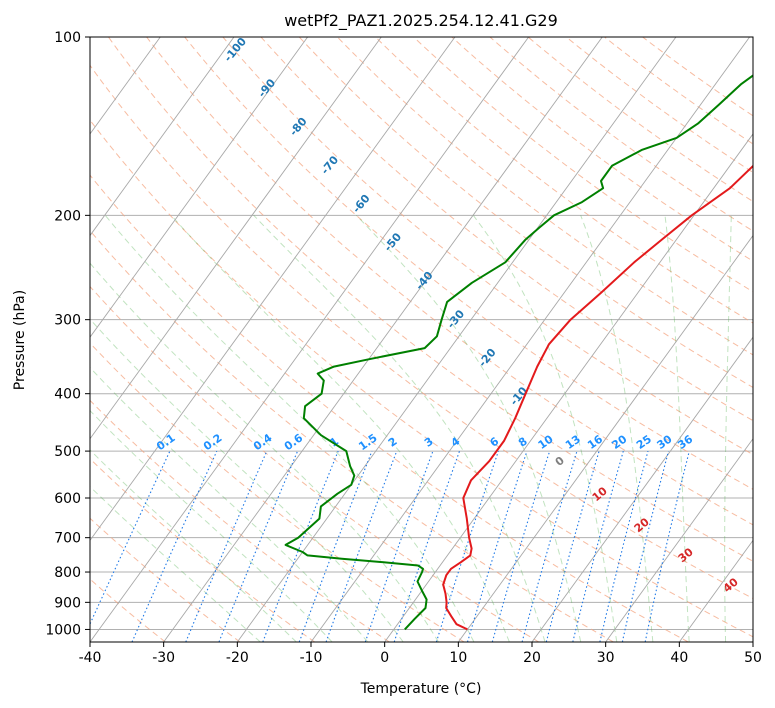 Image resolution: width=775 pixels, height=708 pixels. What do you see at coordinates (90, 658) in the screenshot?
I see `x-tick-label: -40` at bounding box center [90, 658].